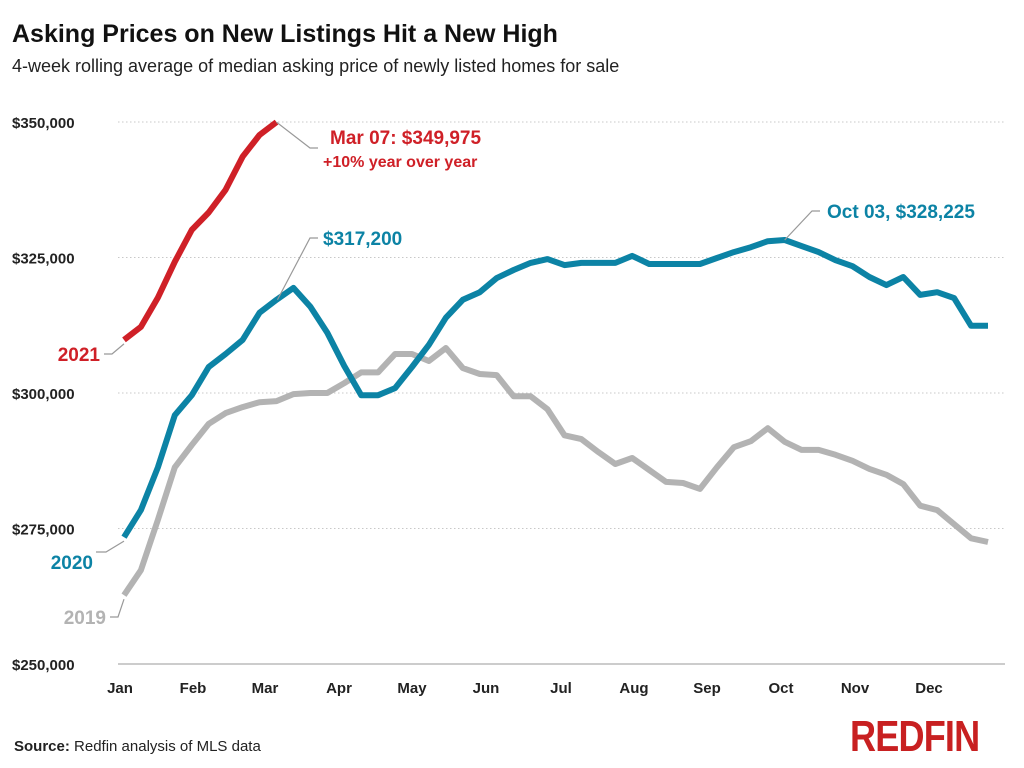 The image size is (1024, 768). What do you see at coordinates (43, 123) in the screenshot?
I see `y-tick-label: $350,000` at bounding box center [43, 123].